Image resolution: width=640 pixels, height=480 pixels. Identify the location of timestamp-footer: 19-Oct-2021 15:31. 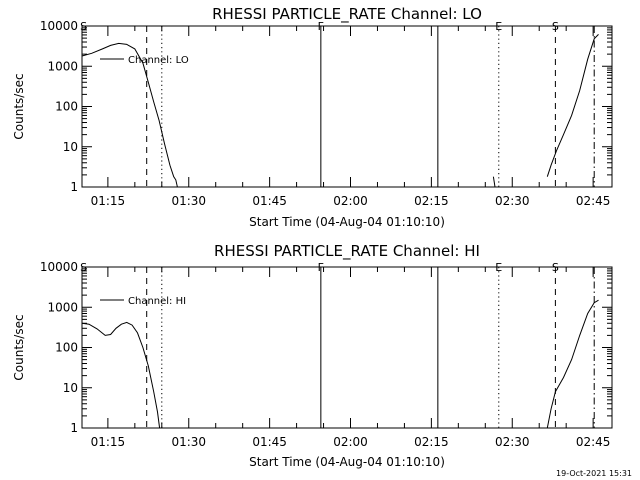
(594, 473).